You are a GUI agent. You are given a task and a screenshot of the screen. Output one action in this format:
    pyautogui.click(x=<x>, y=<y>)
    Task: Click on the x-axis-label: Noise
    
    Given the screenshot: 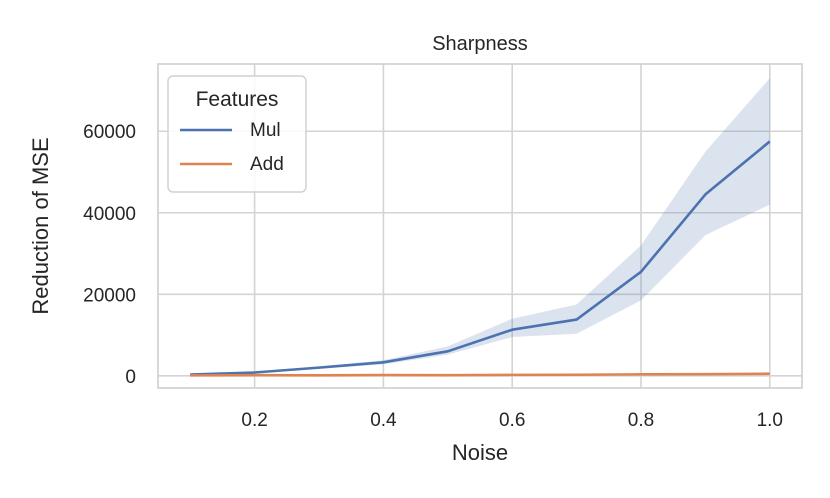 What is the action you would take?
    pyautogui.click(x=480, y=452)
    